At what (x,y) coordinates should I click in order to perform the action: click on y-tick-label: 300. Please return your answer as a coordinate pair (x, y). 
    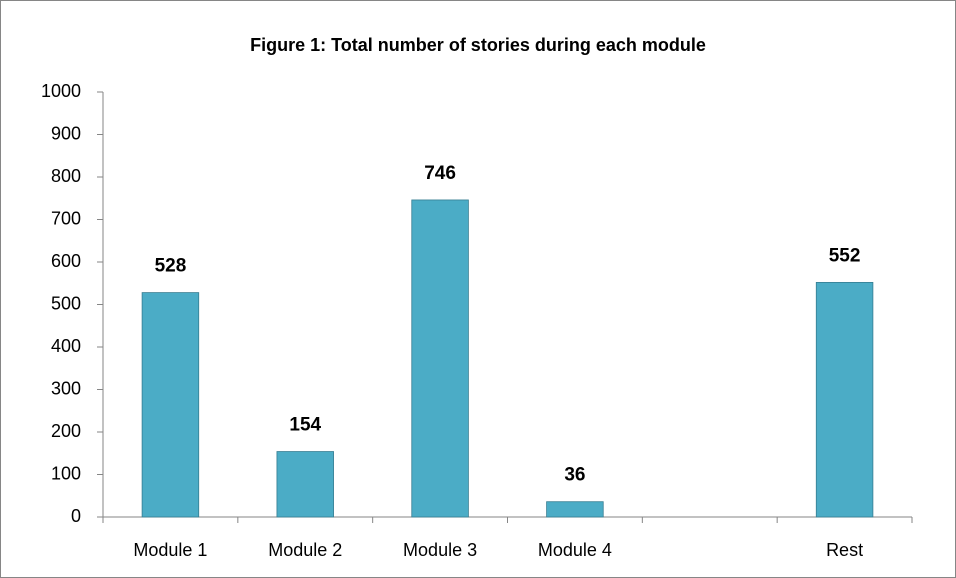
    Looking at the image, I should click on (66, 388).